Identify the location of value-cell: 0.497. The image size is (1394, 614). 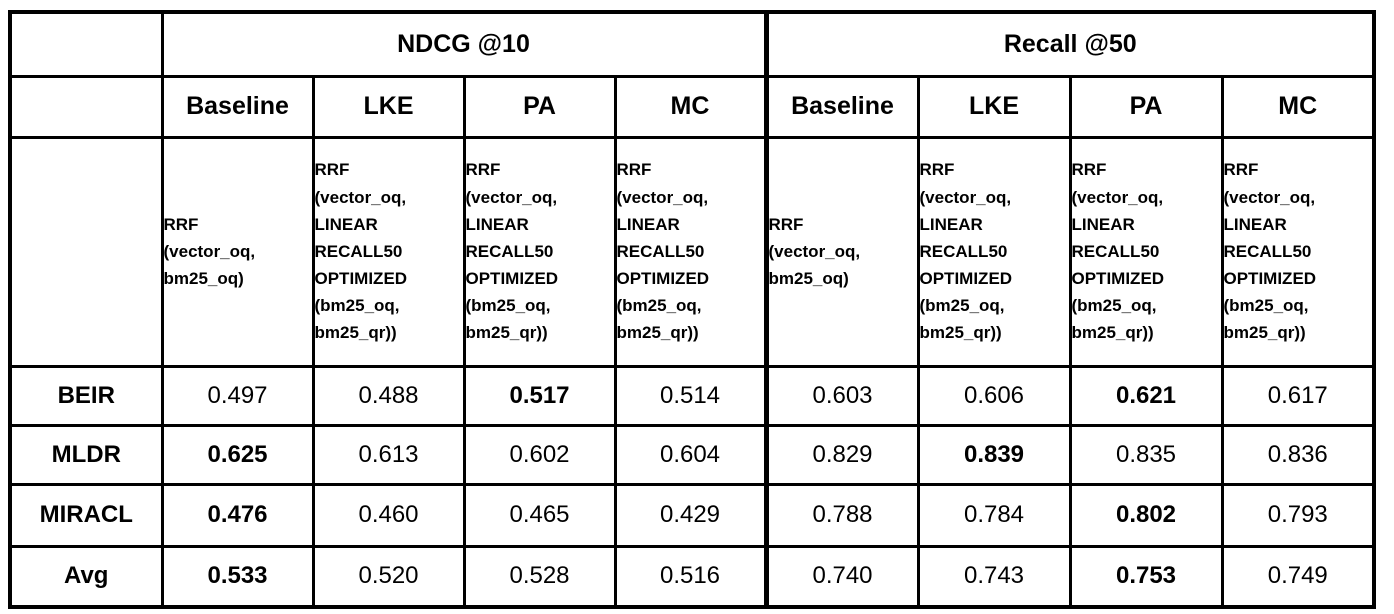
(237, 395).